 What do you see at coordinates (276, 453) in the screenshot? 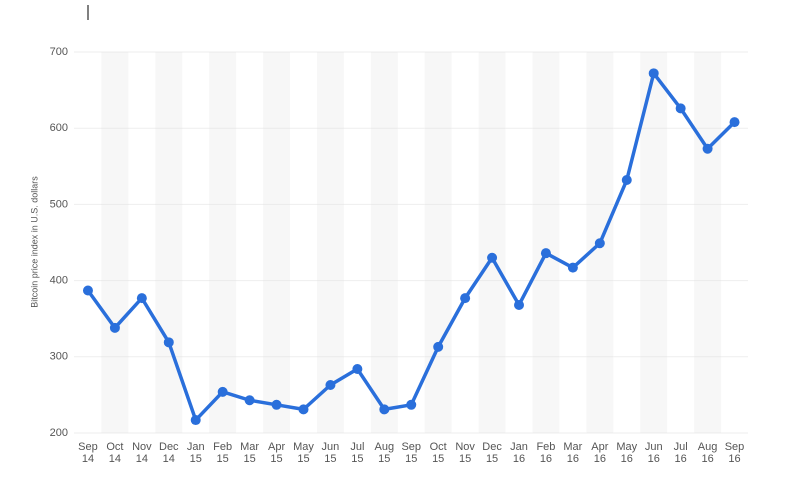
I see `x-tick-label: Apr 15` at bounding box center [276, 453].